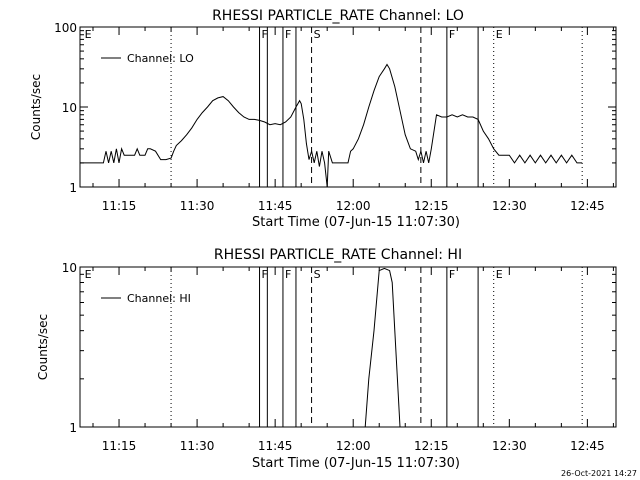 The width and height of the screenshot is (640, 480). I want to click on chart-title: RHESSI PARTICLE_RATE Channel: HI, so click(338, 255).